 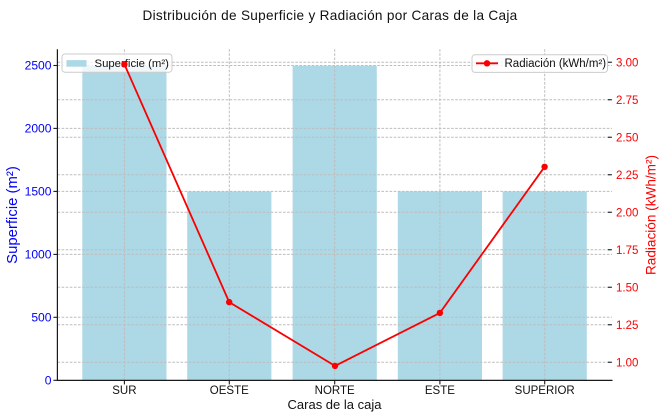 I want to click on svg-text: 2000, so click(x=38, y=129).